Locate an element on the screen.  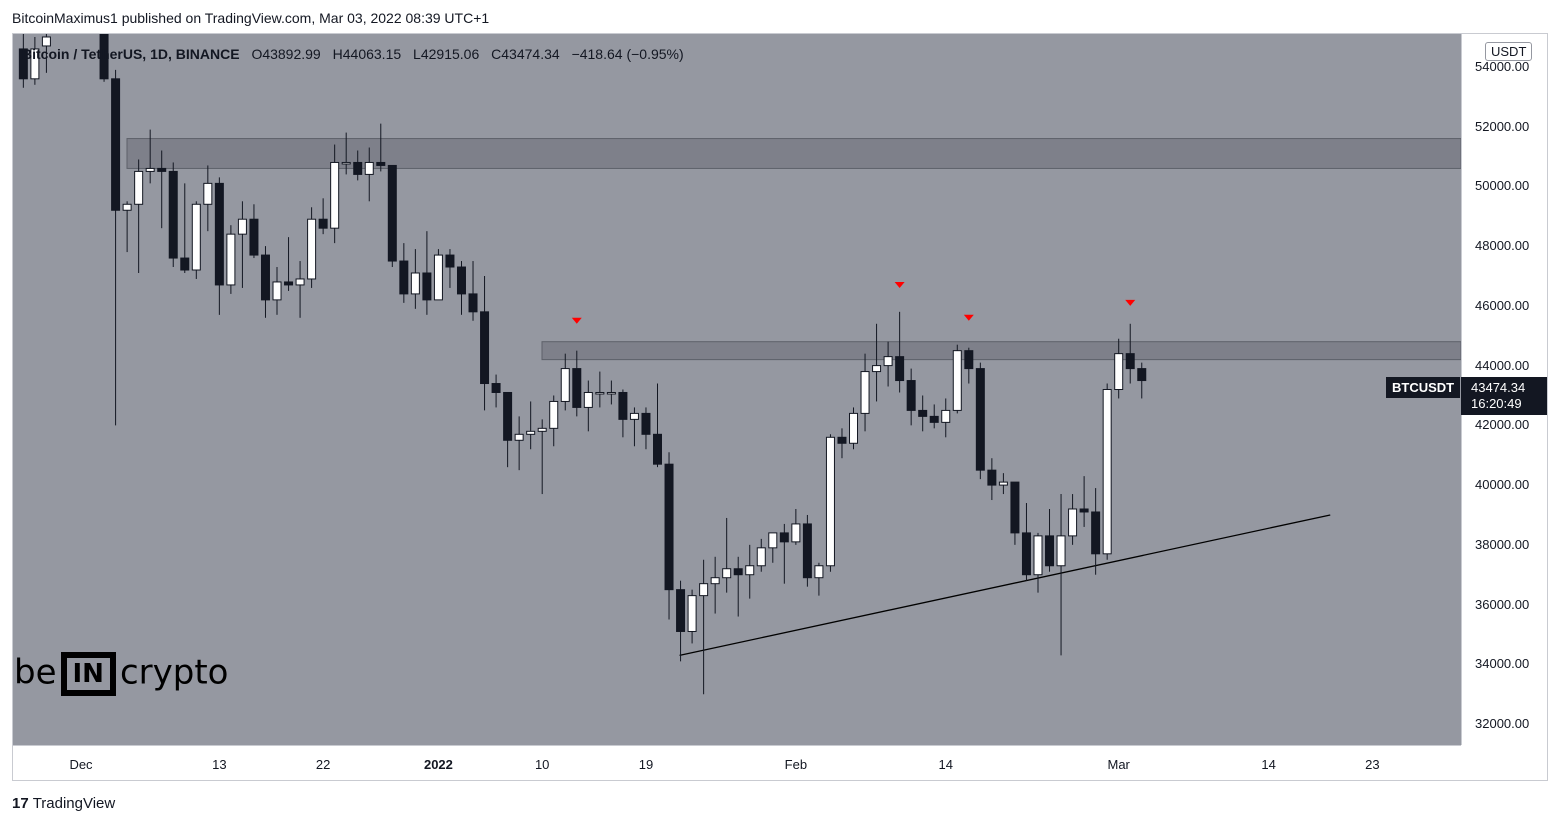
high-label: H is located at coordinates (337, 54).